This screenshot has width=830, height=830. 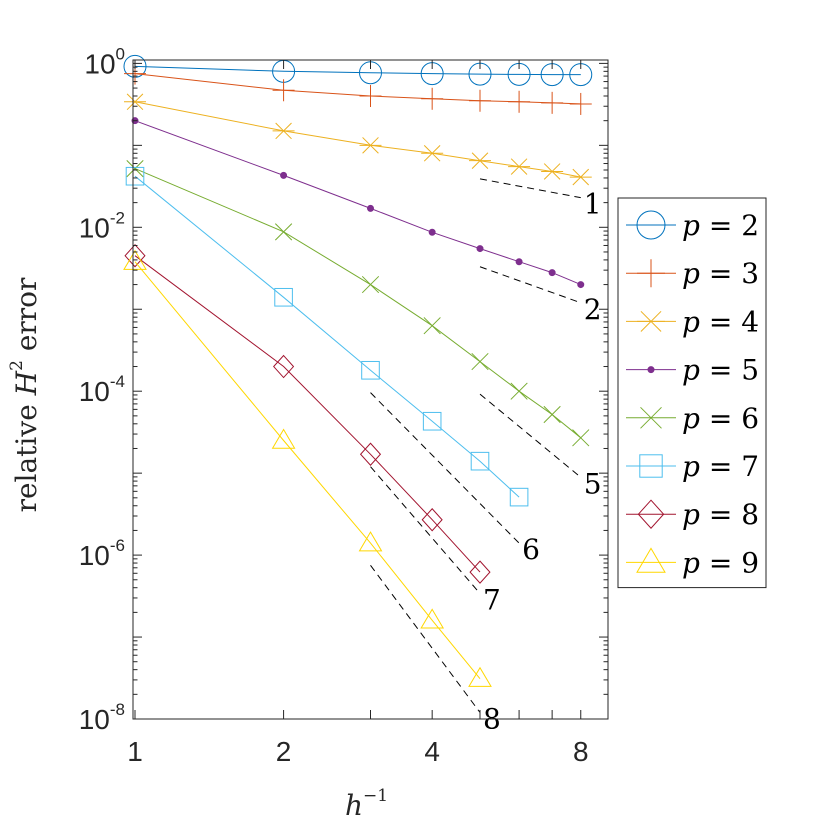 What do you see at coordinates (531, 549) in the screenshot?
I see `slope-label: 6` at bounding box center [531, 549].